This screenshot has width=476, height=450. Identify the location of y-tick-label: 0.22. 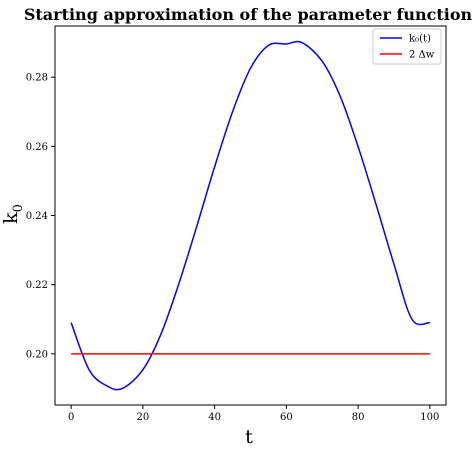
(37, 285).